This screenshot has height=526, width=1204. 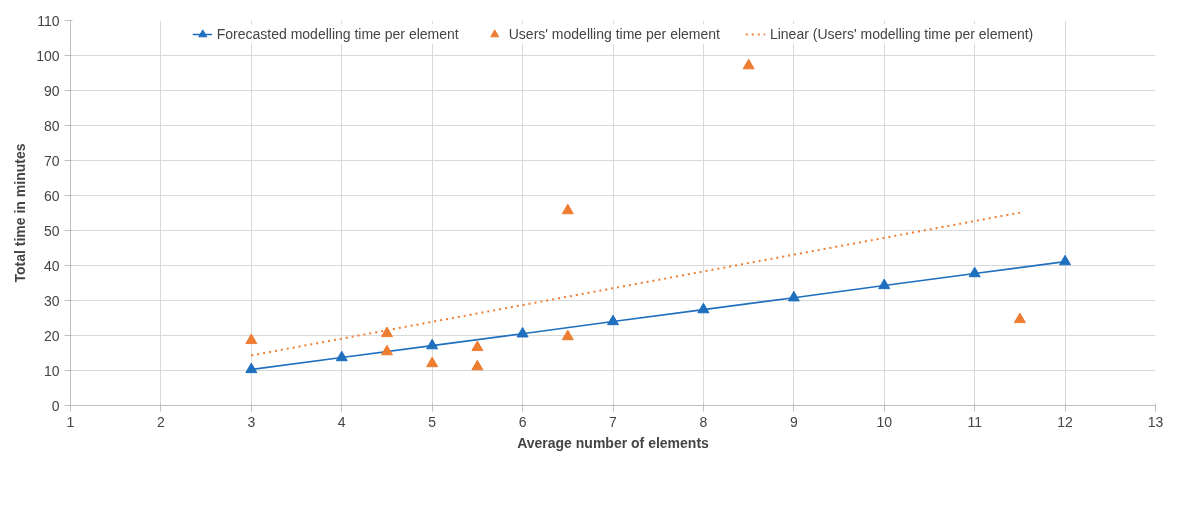 I want to click on y-tick-label: 10, so click(x=51, y=370).